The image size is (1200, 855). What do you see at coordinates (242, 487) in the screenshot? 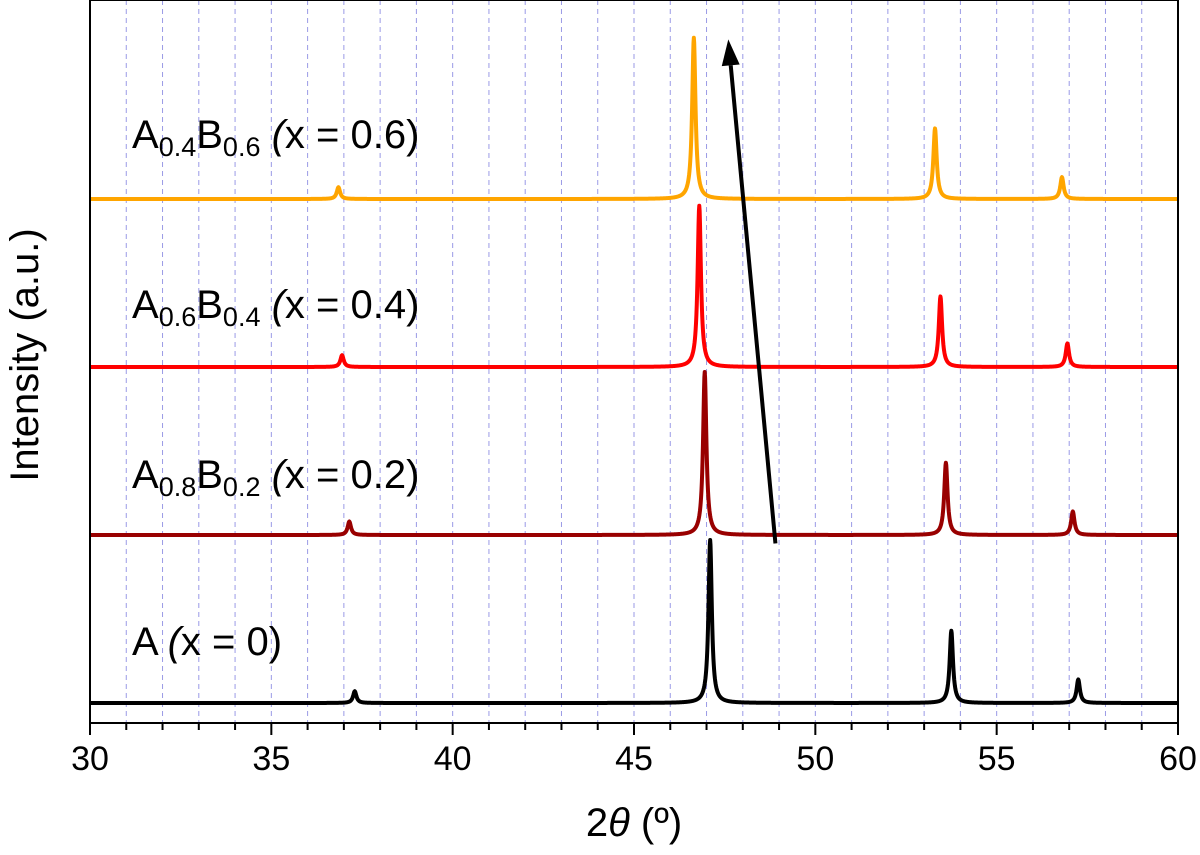
I see `series-label-part: 0.2` at bounding box center [242, 487].